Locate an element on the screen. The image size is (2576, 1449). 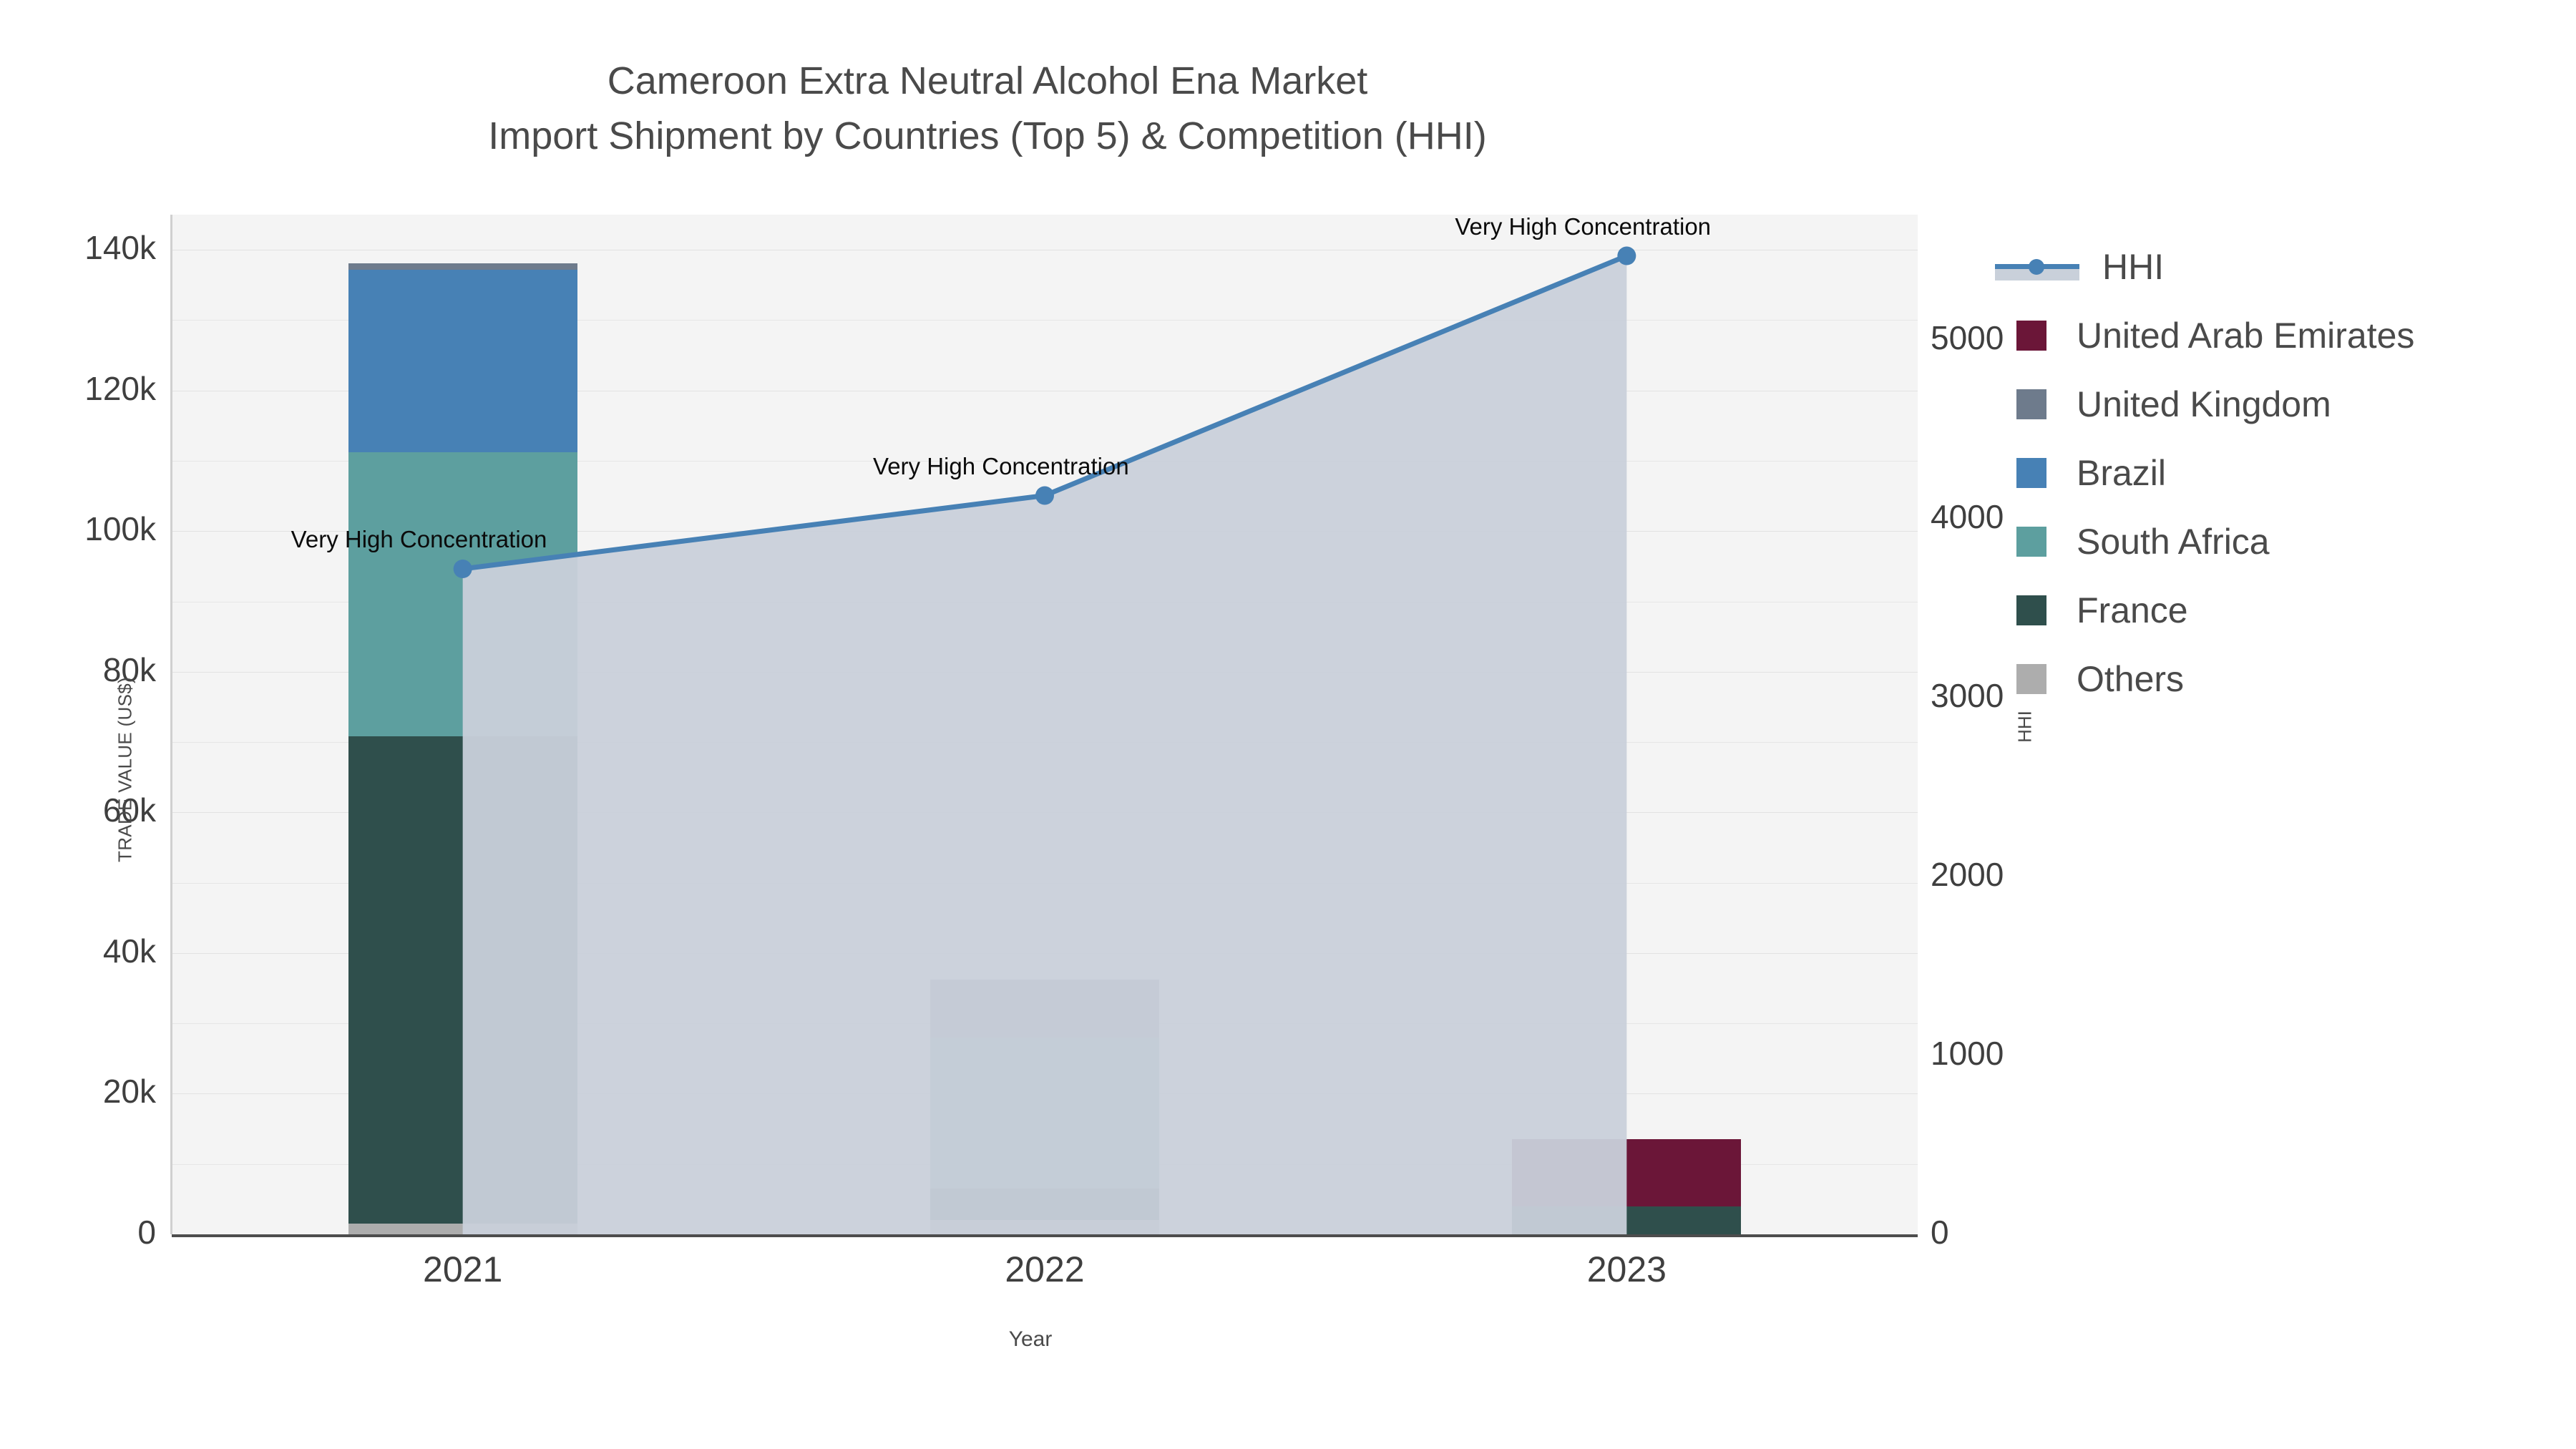
x-axis-line is located at coordinates (1045, 1235).